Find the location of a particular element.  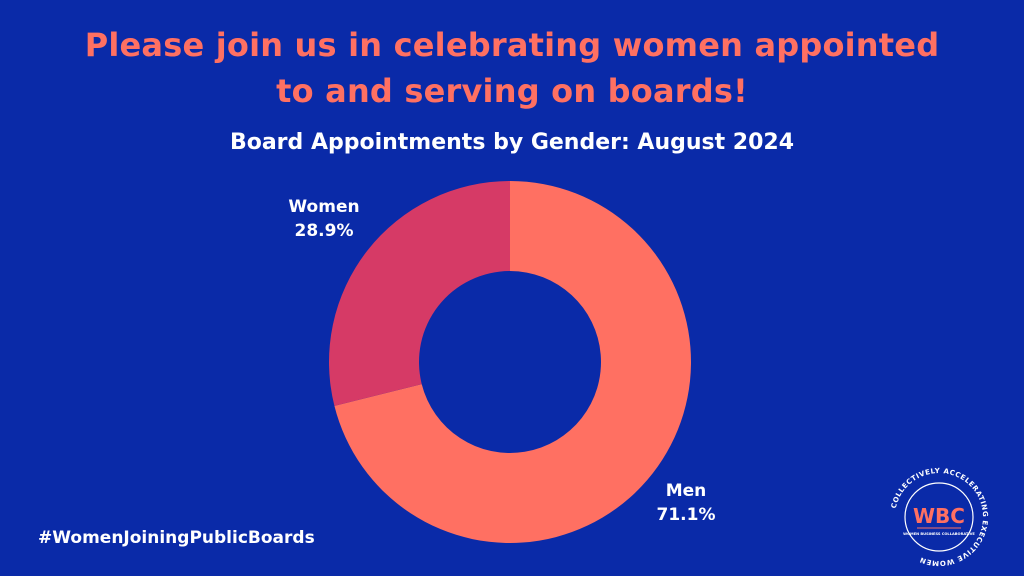

logo-monogram: WBC is located at coordinates (939, 516).